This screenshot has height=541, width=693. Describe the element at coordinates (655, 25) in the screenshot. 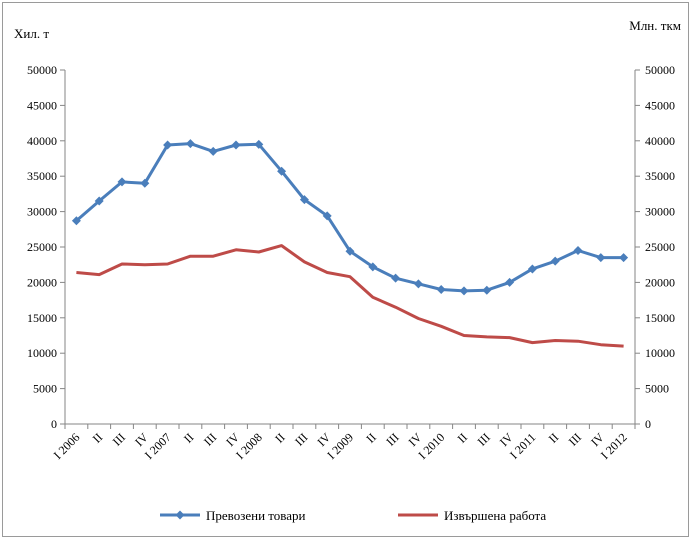

I see `right-axis-title: Млн. ткм` at that location.